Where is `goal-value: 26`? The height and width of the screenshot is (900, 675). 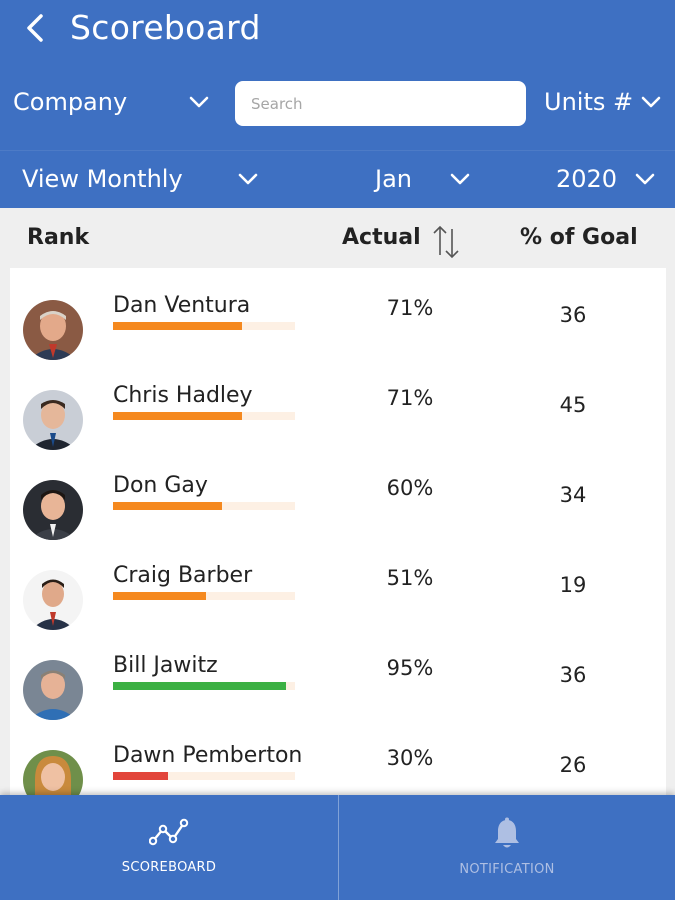
goal-value: 26 is located at coordinates (573, 765).